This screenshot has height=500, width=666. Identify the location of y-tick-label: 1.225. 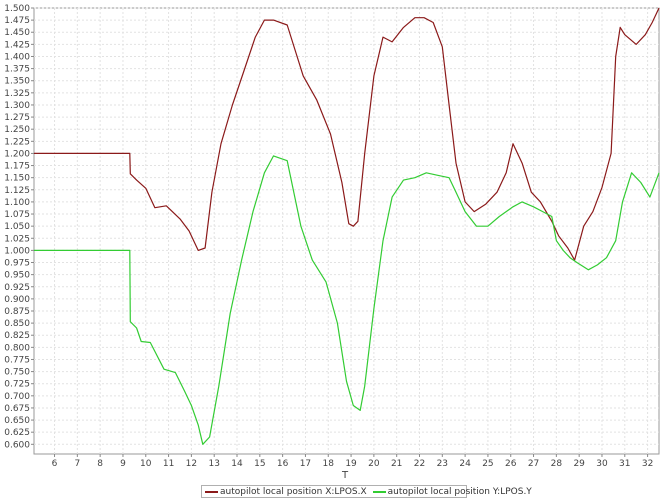
(17, 142).